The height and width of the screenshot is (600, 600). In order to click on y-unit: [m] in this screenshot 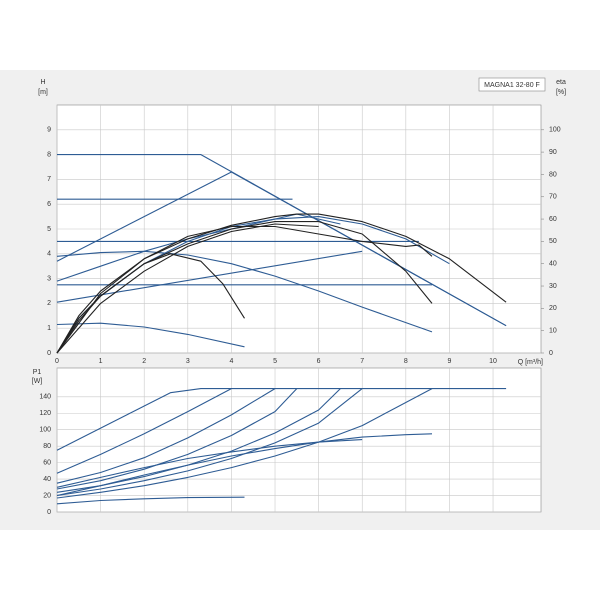, I will do `click(43, 92)`.